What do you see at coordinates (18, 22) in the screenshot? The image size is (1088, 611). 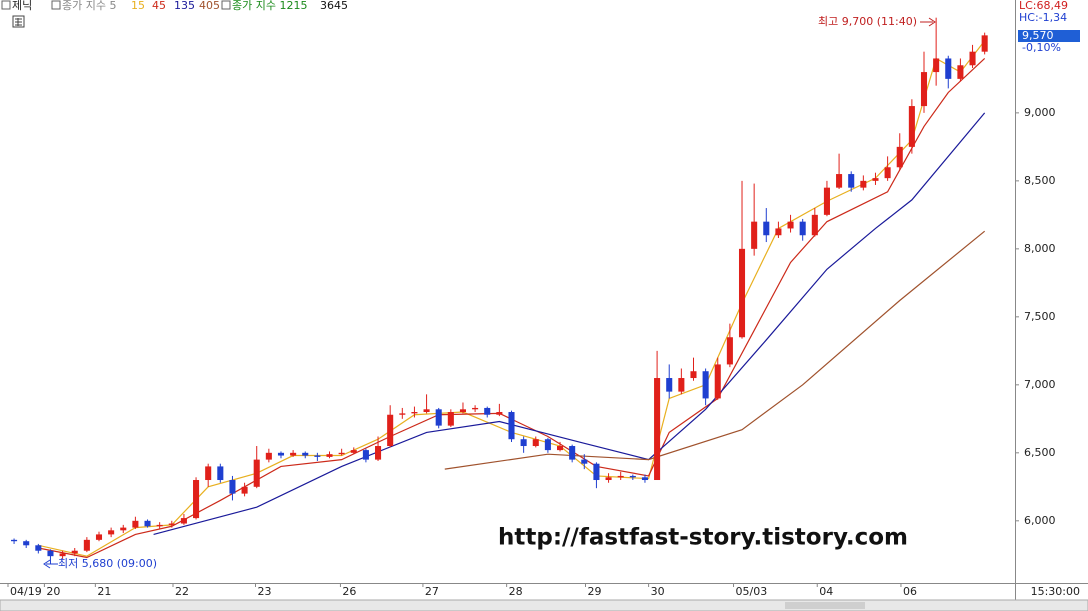 I see `grid-icon-lines` at bounding box center [18, 22].